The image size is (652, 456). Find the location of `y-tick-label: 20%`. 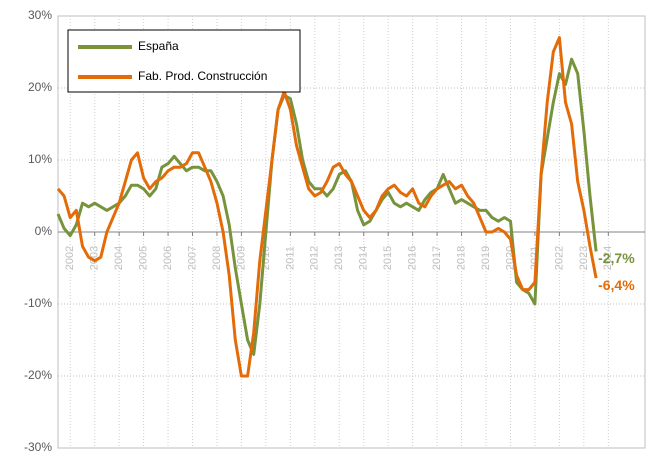

y-tick-label: 20% is located at coordinates (40, 87).